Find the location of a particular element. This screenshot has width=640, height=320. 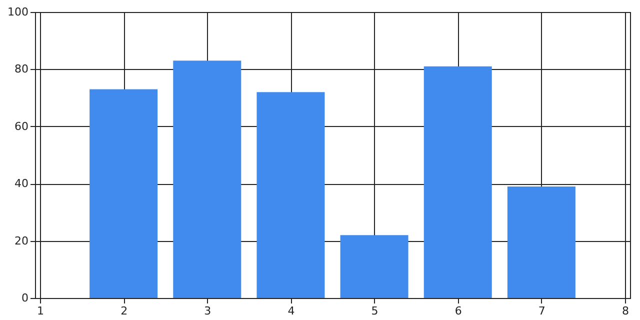

x-tick-label: 8 is located at coordinates (625, 311).